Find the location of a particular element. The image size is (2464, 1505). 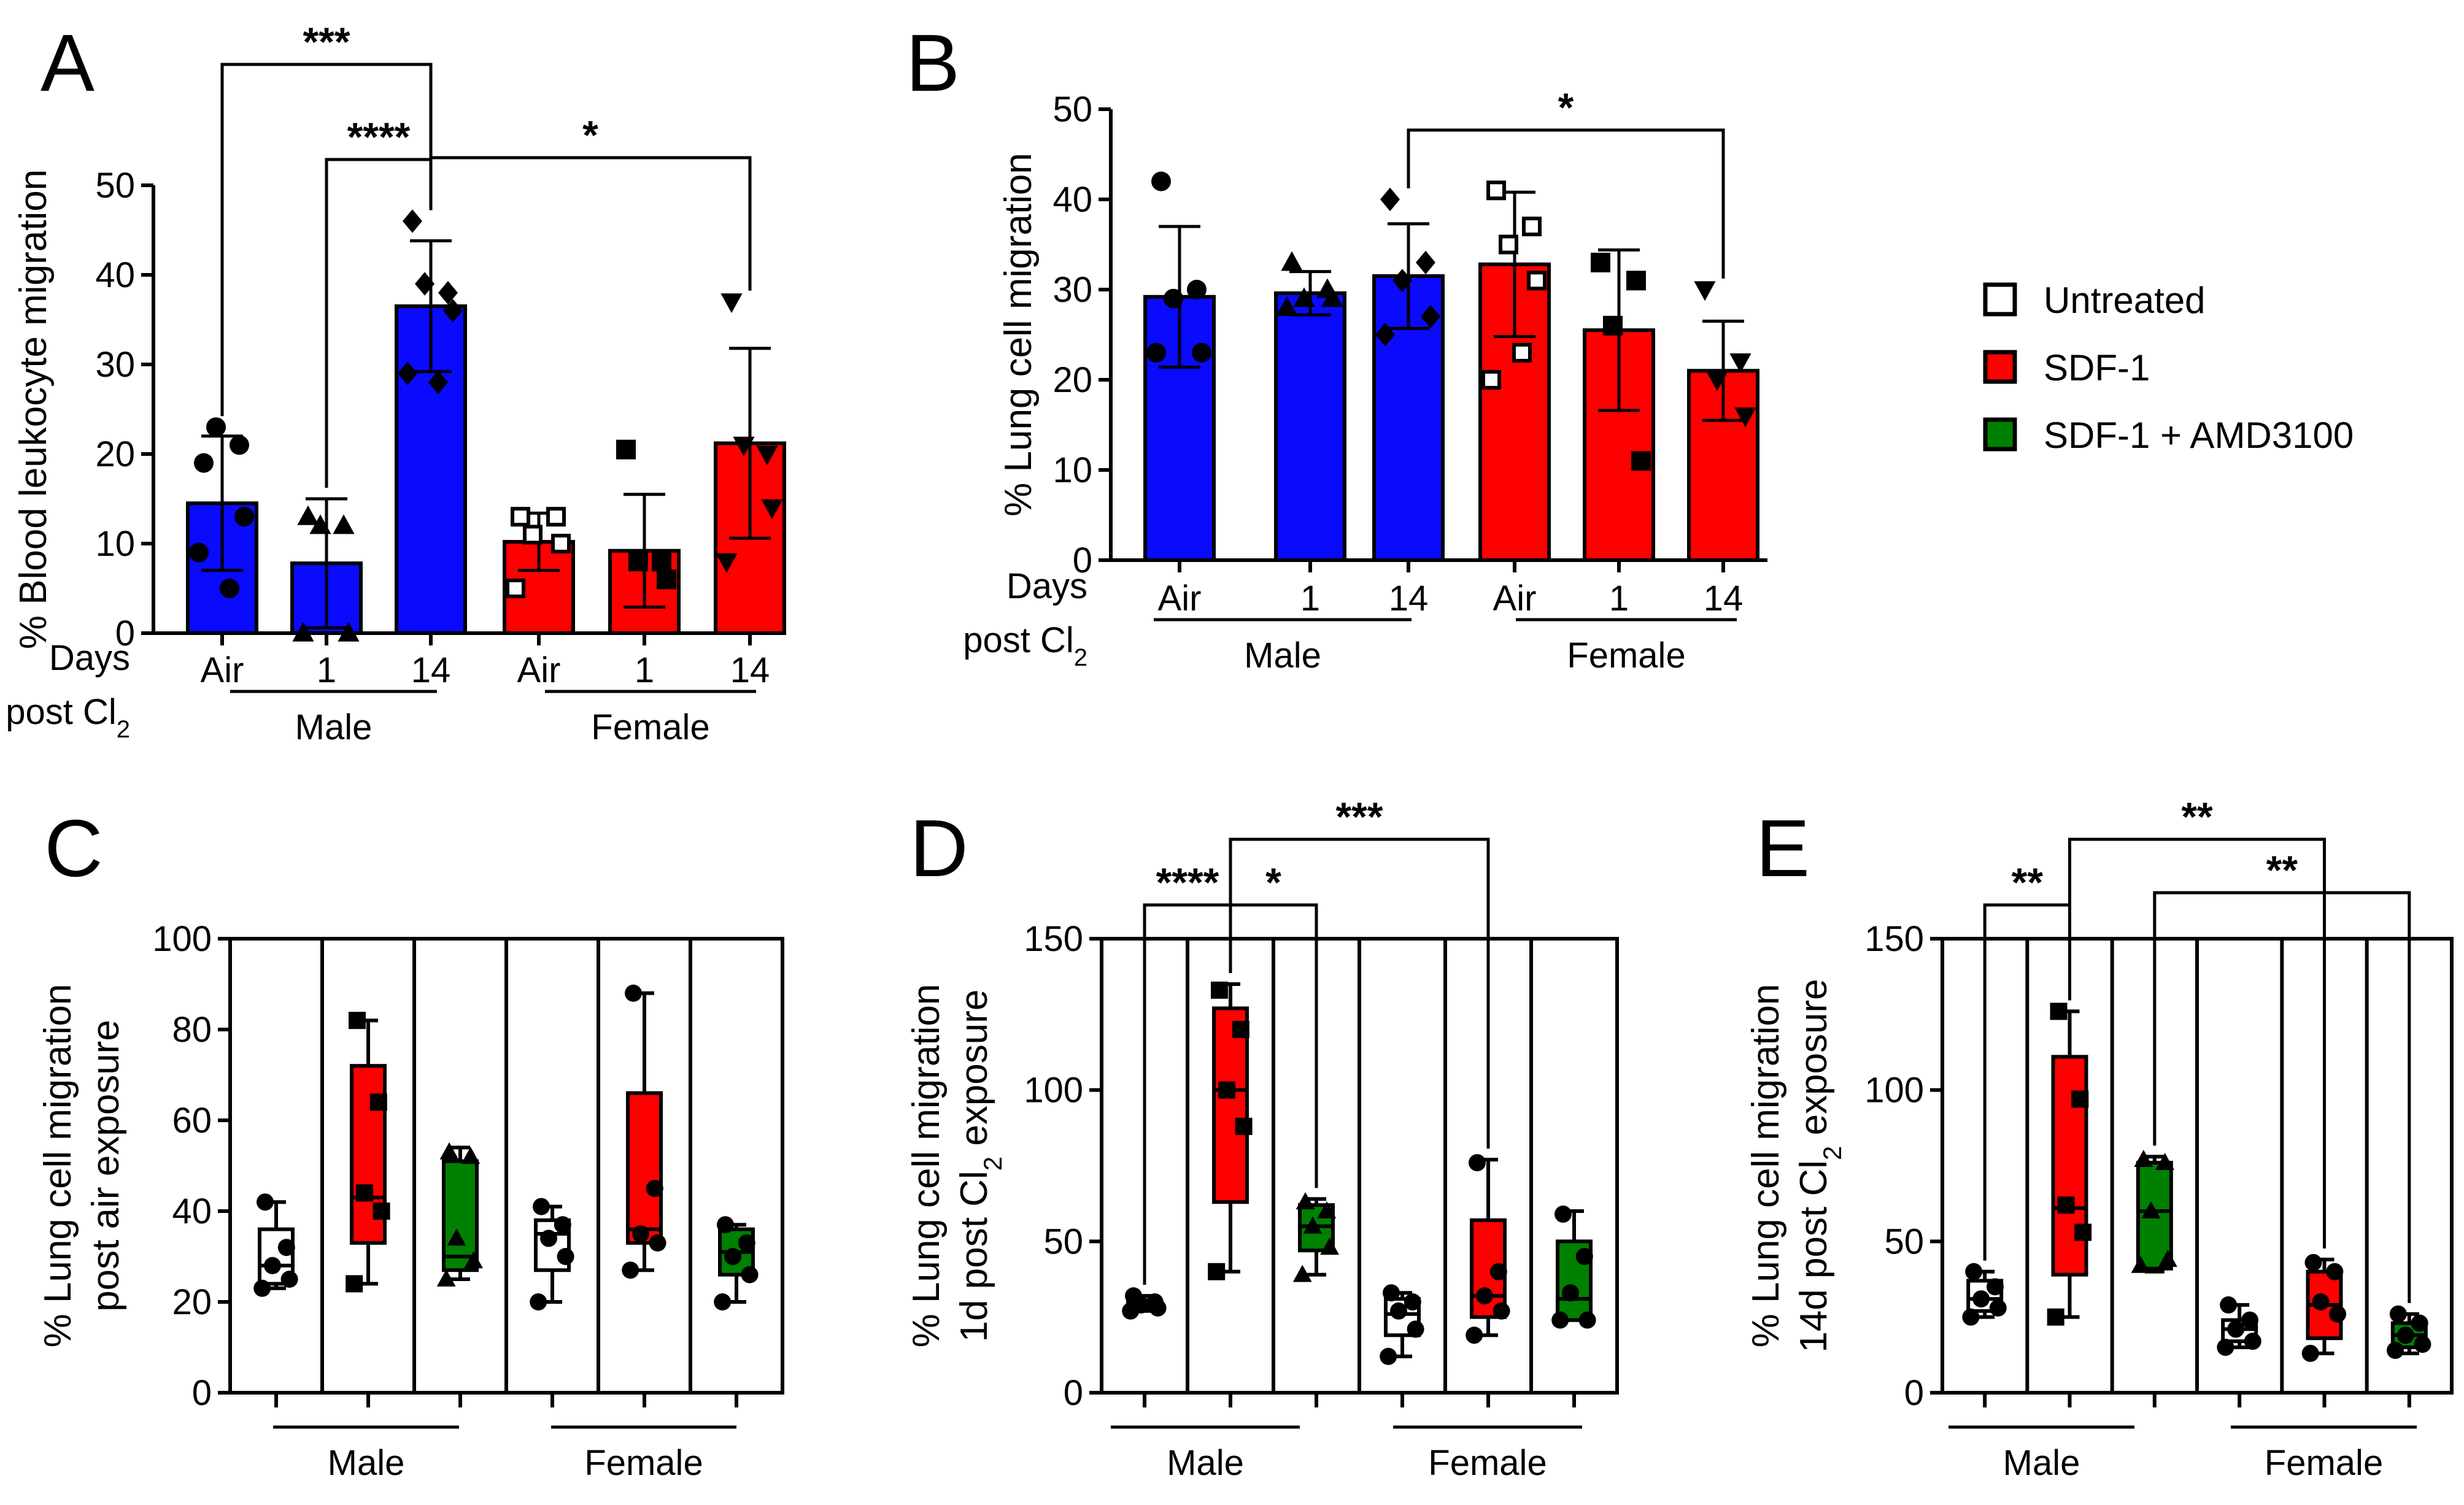

y-axis-label-line2: 14d post Cl2 exposure is located at coordinates (1820, 1165).